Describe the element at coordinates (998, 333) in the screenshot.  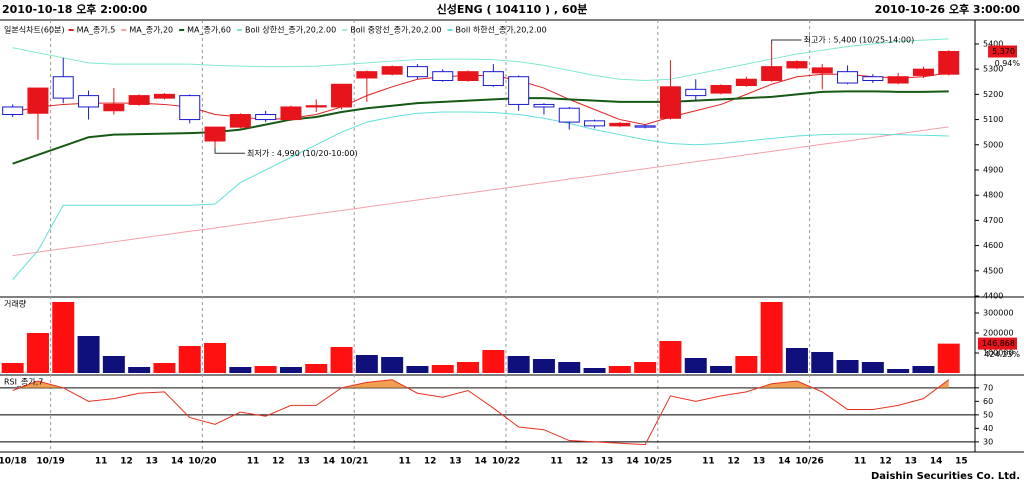
I see `y-tick-label: 200000` at that location.